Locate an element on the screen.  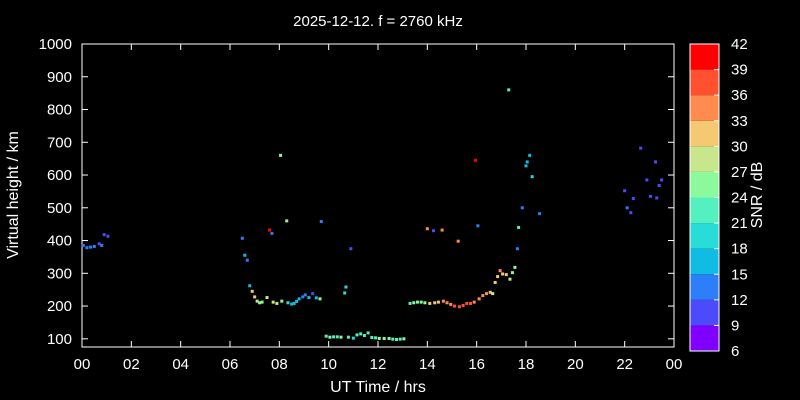
chart-title: 2025-12-12. f = 2760 kHz is located at coordinates (378, 21).